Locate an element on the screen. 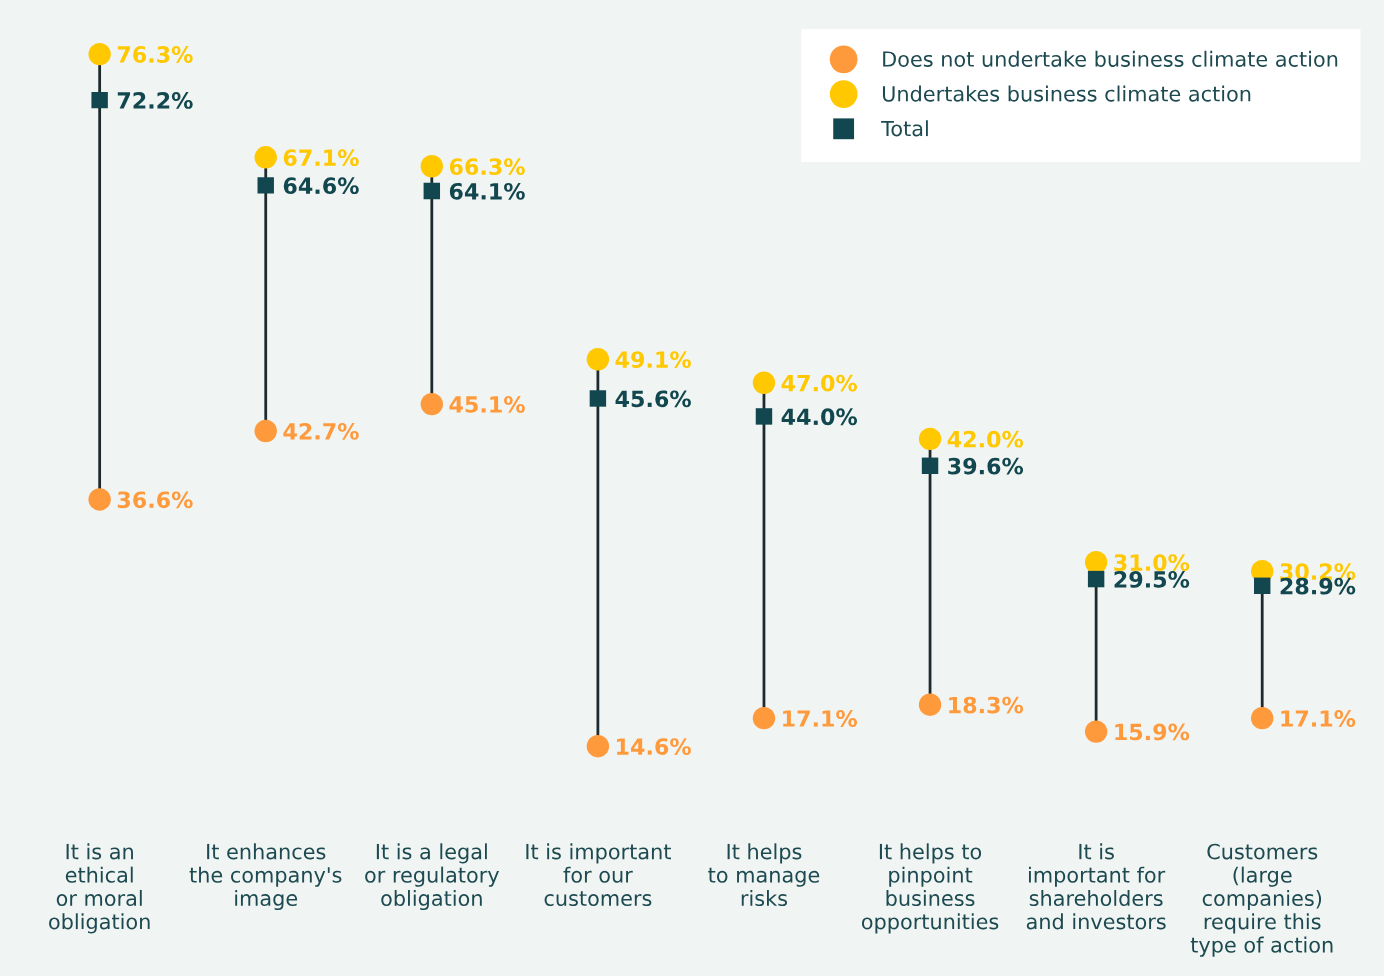  x-tick-label: It enhances the company's image is located at coordinates (265, 877).